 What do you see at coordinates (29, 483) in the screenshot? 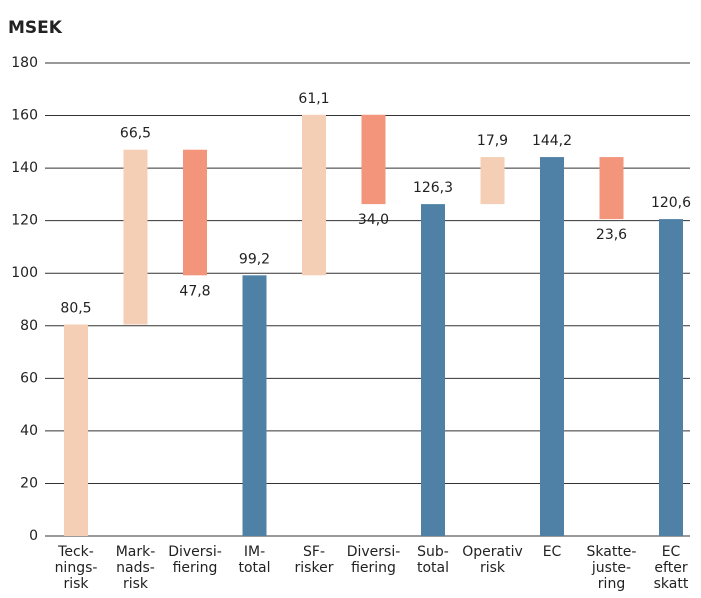
I see `y-tick-label: 20` at bounding box center [29, 483].